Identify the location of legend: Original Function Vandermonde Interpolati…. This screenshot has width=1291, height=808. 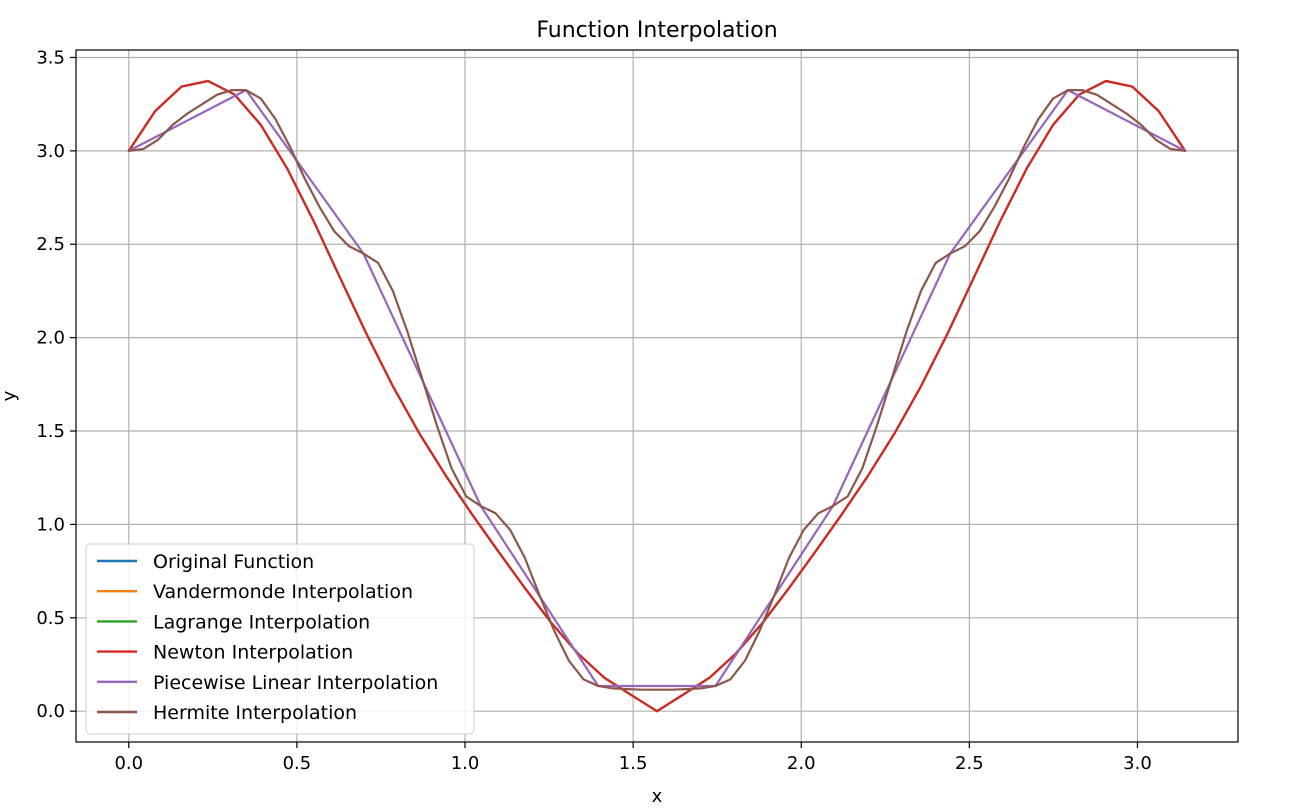
(280, 639).